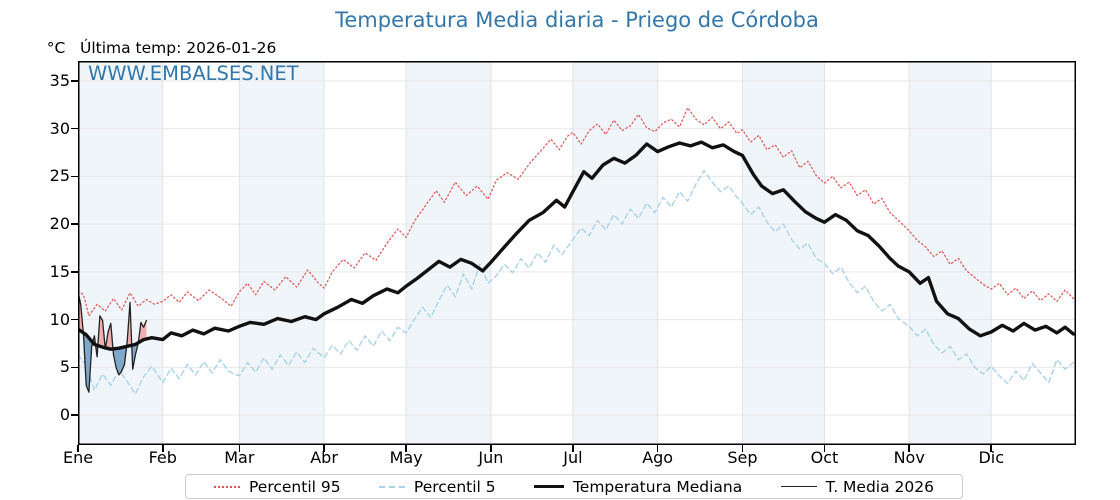  Describe the element at coordinates (879, 486) in the screenshot. I see `legend-label: T. Media 2026` at that location.